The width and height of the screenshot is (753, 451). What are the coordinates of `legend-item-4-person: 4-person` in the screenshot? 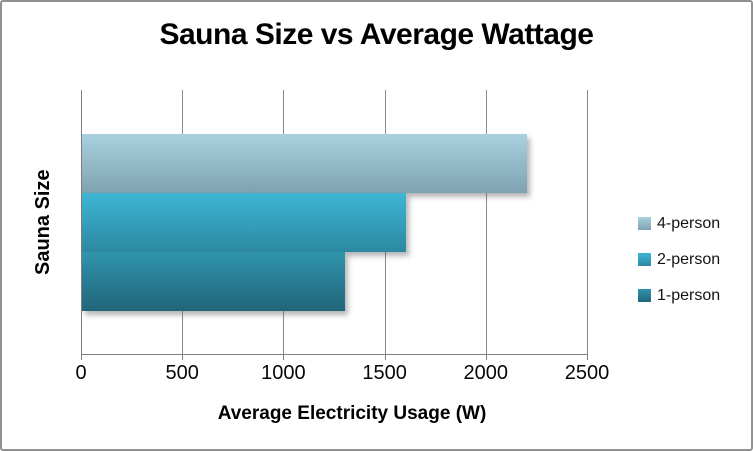 It's located at (679, 223).